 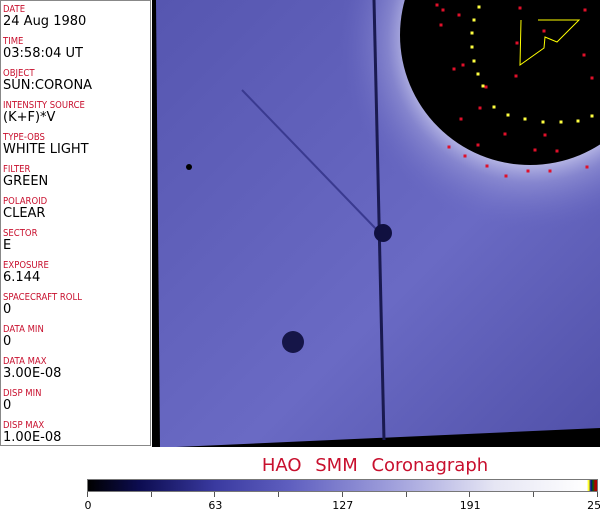 I want to click on field-disp-min: DISP MIN 0, so click(x=25, y=400).